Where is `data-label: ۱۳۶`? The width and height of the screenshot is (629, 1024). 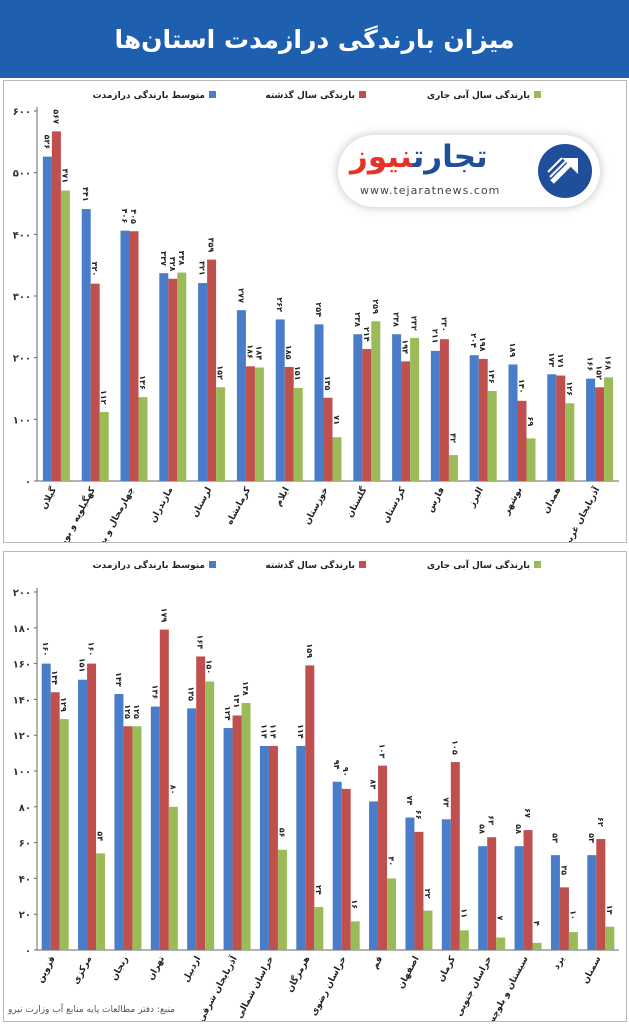 data-label: ۱۳۶ is located at coordinates (142, 382).